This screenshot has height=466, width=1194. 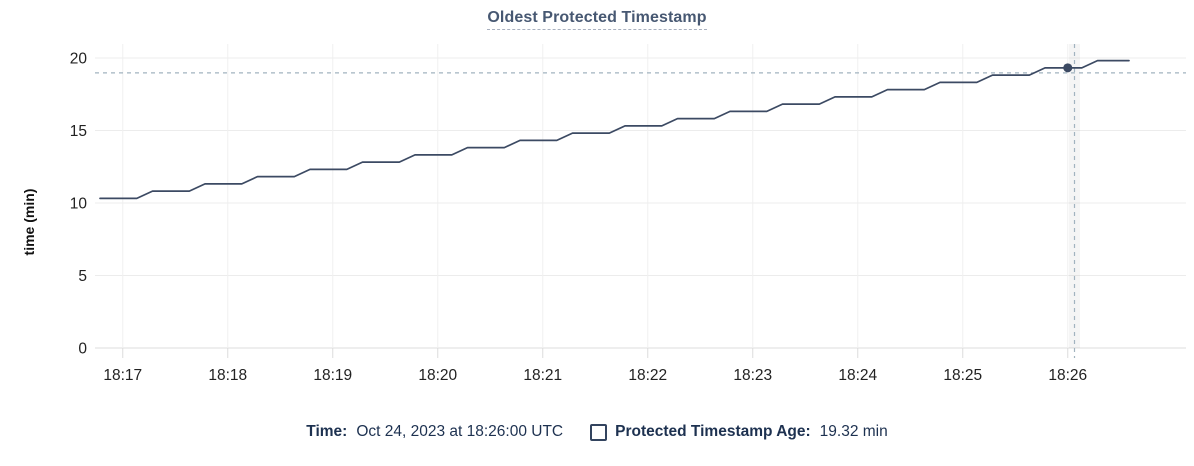 I want to click on x-tick-label: 18:17, so click(x=122, y=375).